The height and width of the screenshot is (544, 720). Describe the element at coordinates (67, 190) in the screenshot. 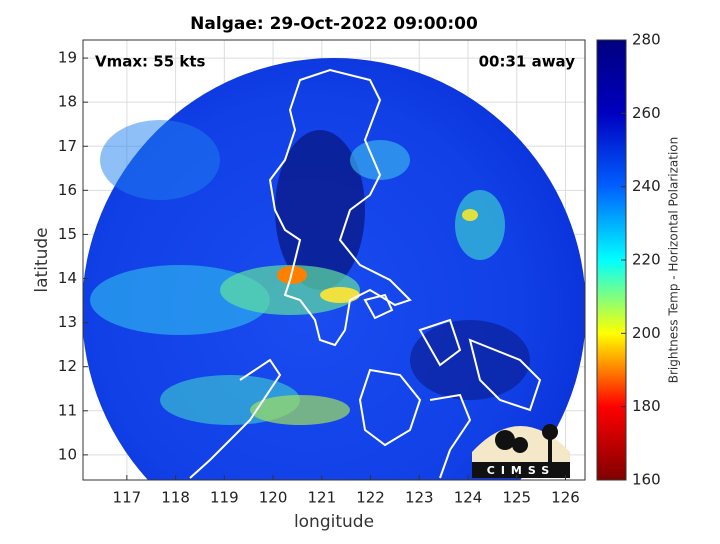

I see `y-tick-label: 16` at that location.